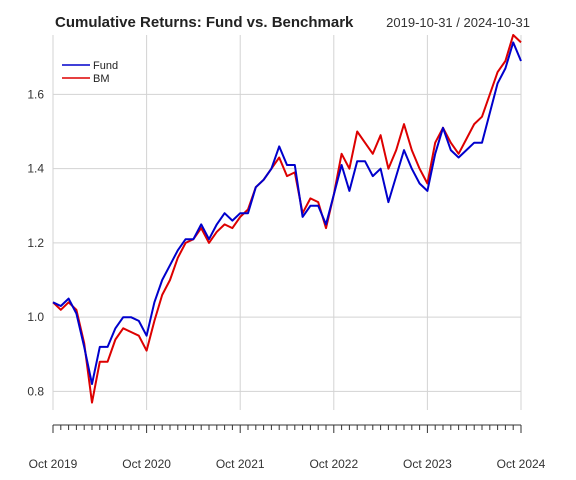 The height and width of the screenshot is (480, 576). Describe the element at coordinates (521, 464) in the screenshot. I see `x-tick-label: Oct 2024` at that location.